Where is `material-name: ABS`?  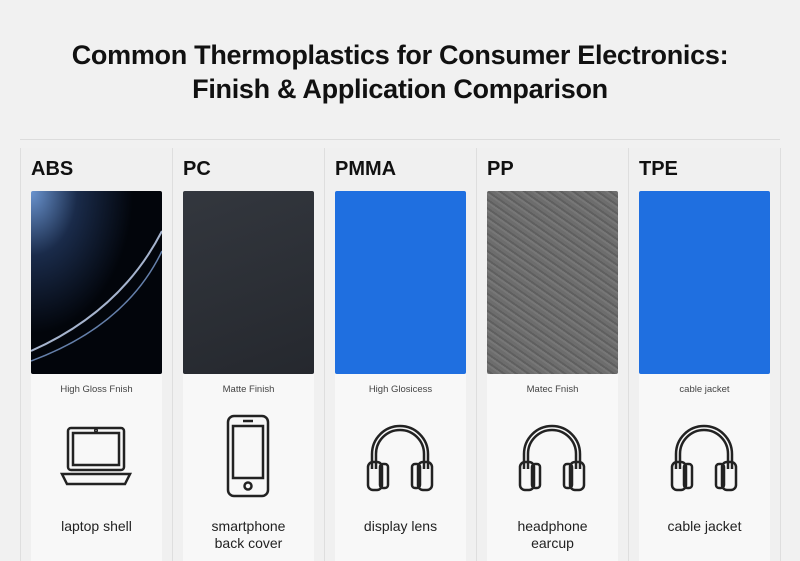
material-name: ABS is located at coordinates (52, 169).